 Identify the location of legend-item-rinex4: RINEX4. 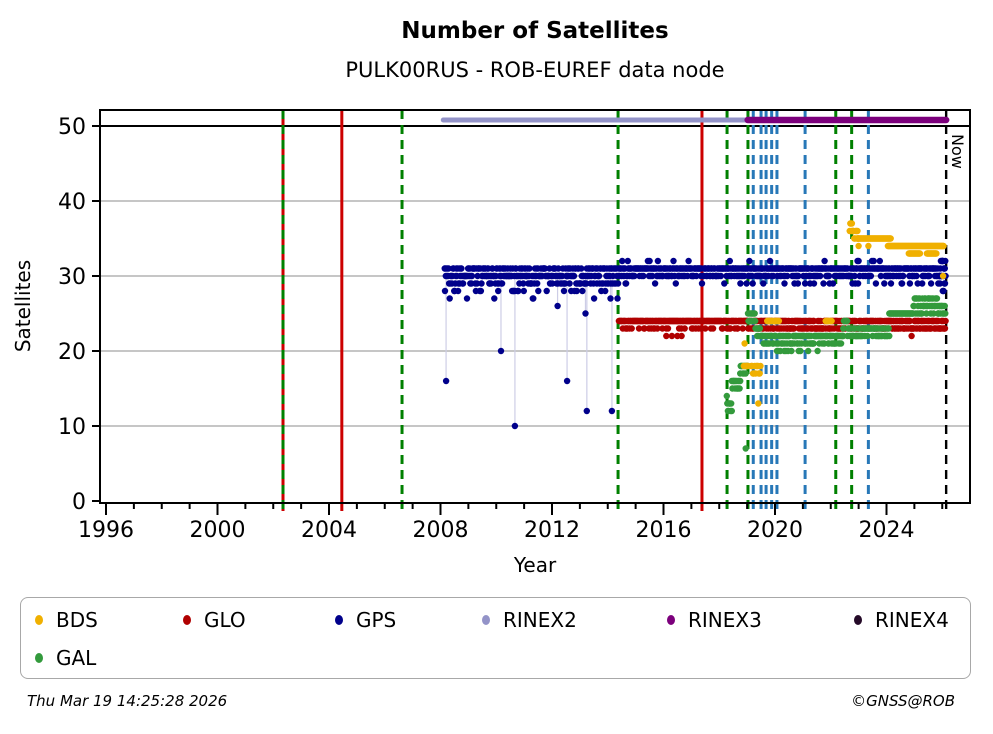
(912, 620).